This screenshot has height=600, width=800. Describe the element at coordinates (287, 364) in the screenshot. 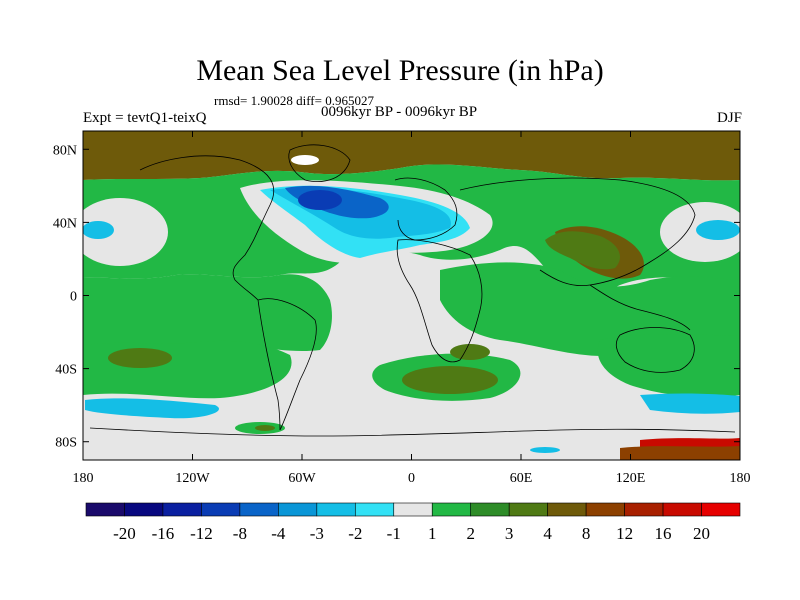

I see `south-america-coast` at that location.